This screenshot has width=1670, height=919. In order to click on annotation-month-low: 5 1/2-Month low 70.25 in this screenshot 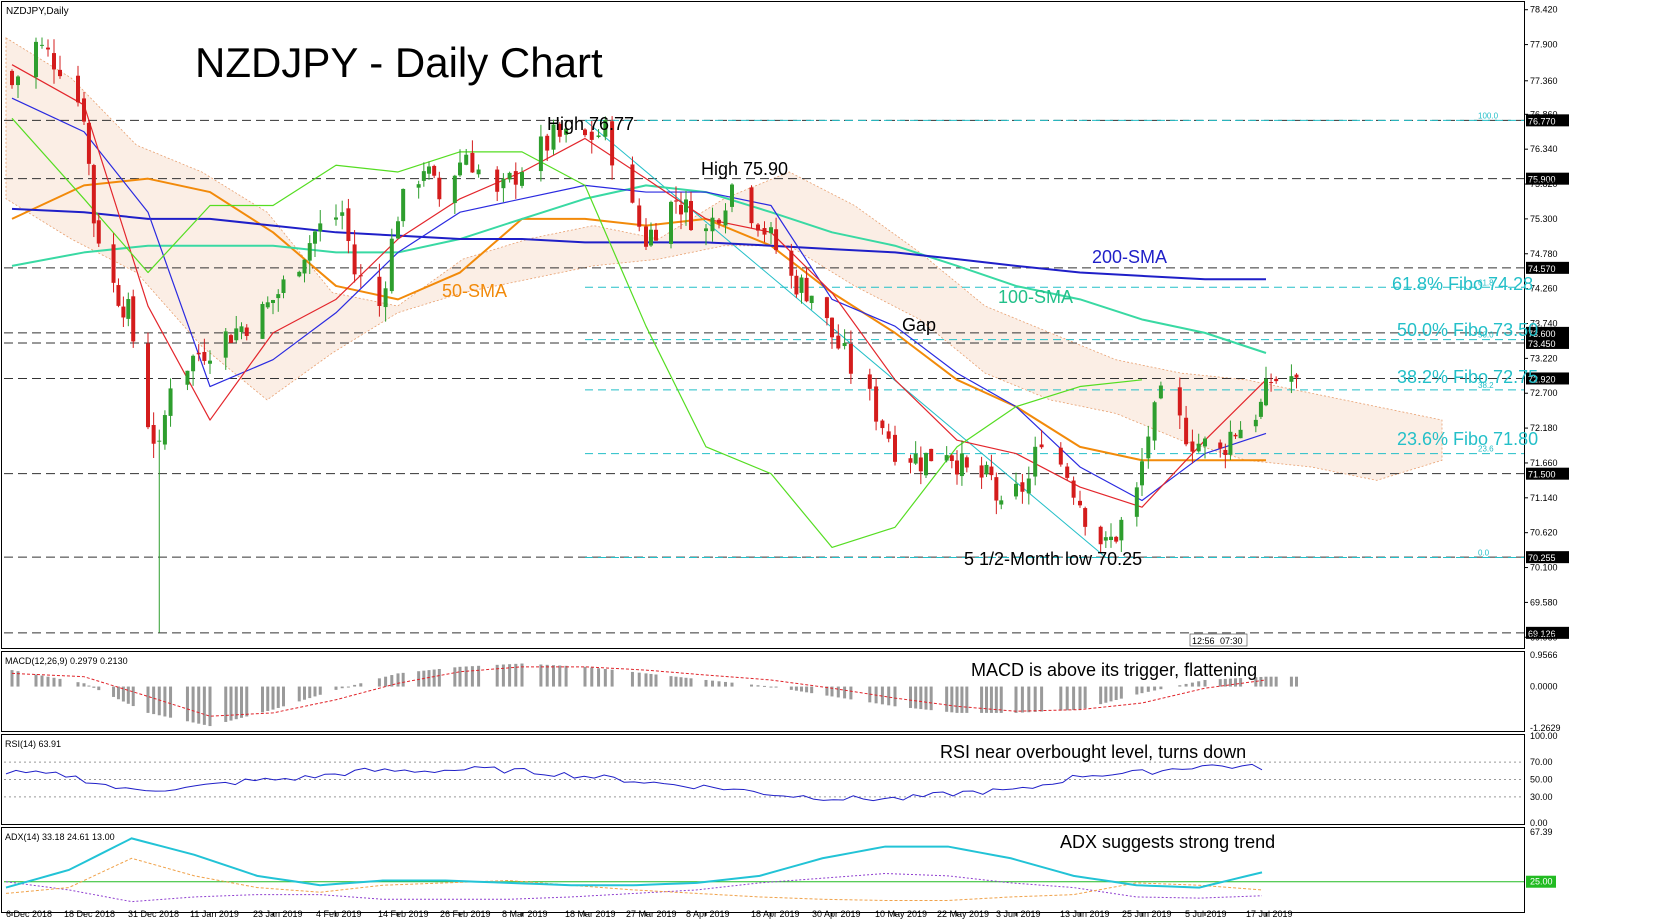, I will do `click(1053, 559)`.